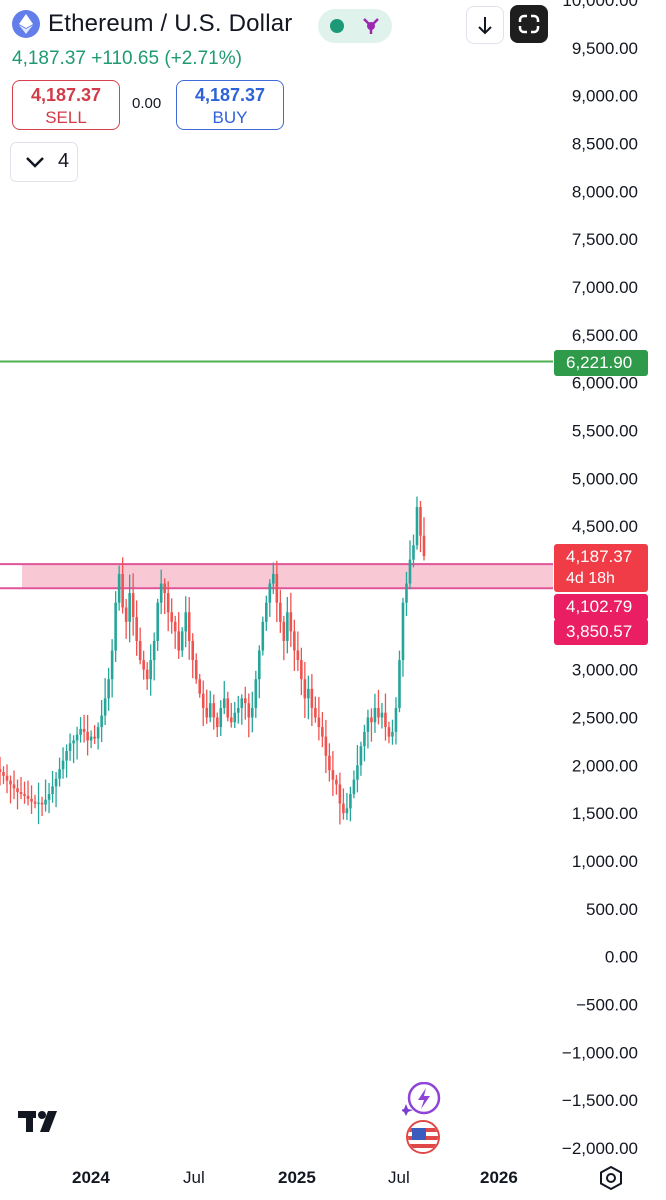 The height and width of the screenshot is (1200, 666). I want to click on y-axis-tick: 1,500.00, so click(605, 813).